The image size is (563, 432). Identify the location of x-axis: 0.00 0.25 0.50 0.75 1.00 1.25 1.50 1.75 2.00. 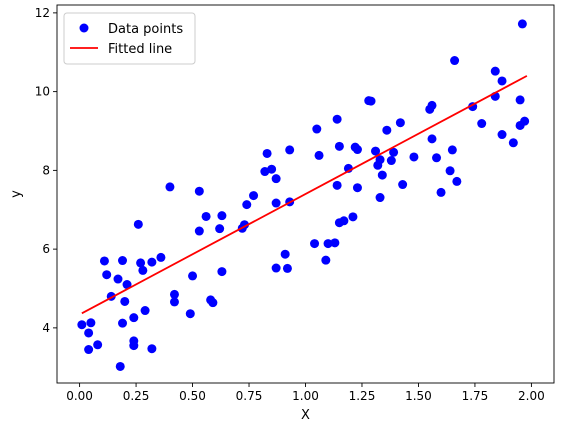
(305, 393).